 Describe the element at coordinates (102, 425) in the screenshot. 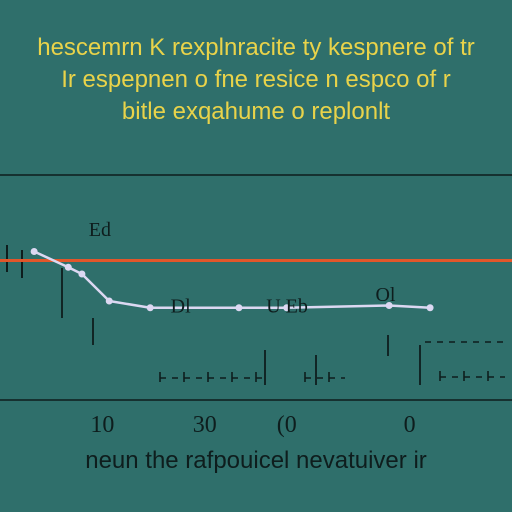

I see `x-tick-label-1: 10` at that location.